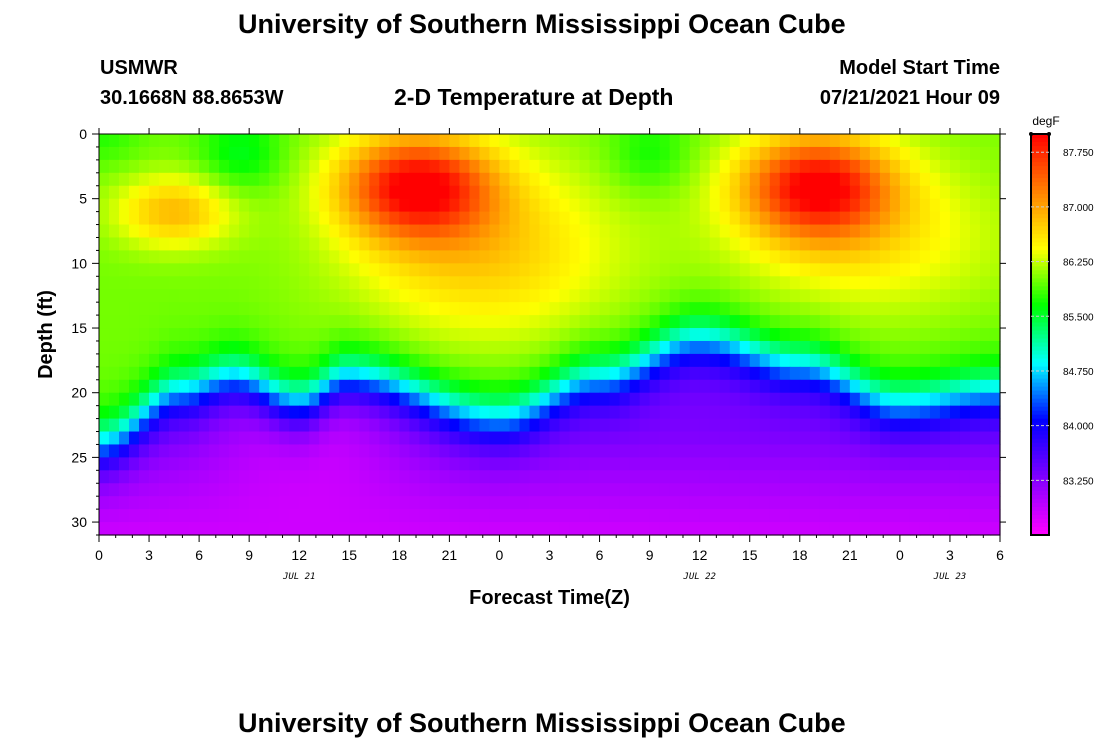  I want to click on x-tick-label: 9, so click(249, 555).